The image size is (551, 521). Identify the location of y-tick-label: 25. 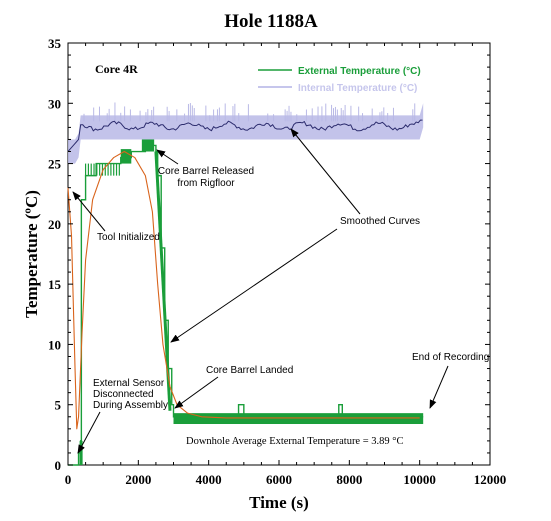
(55, 164).